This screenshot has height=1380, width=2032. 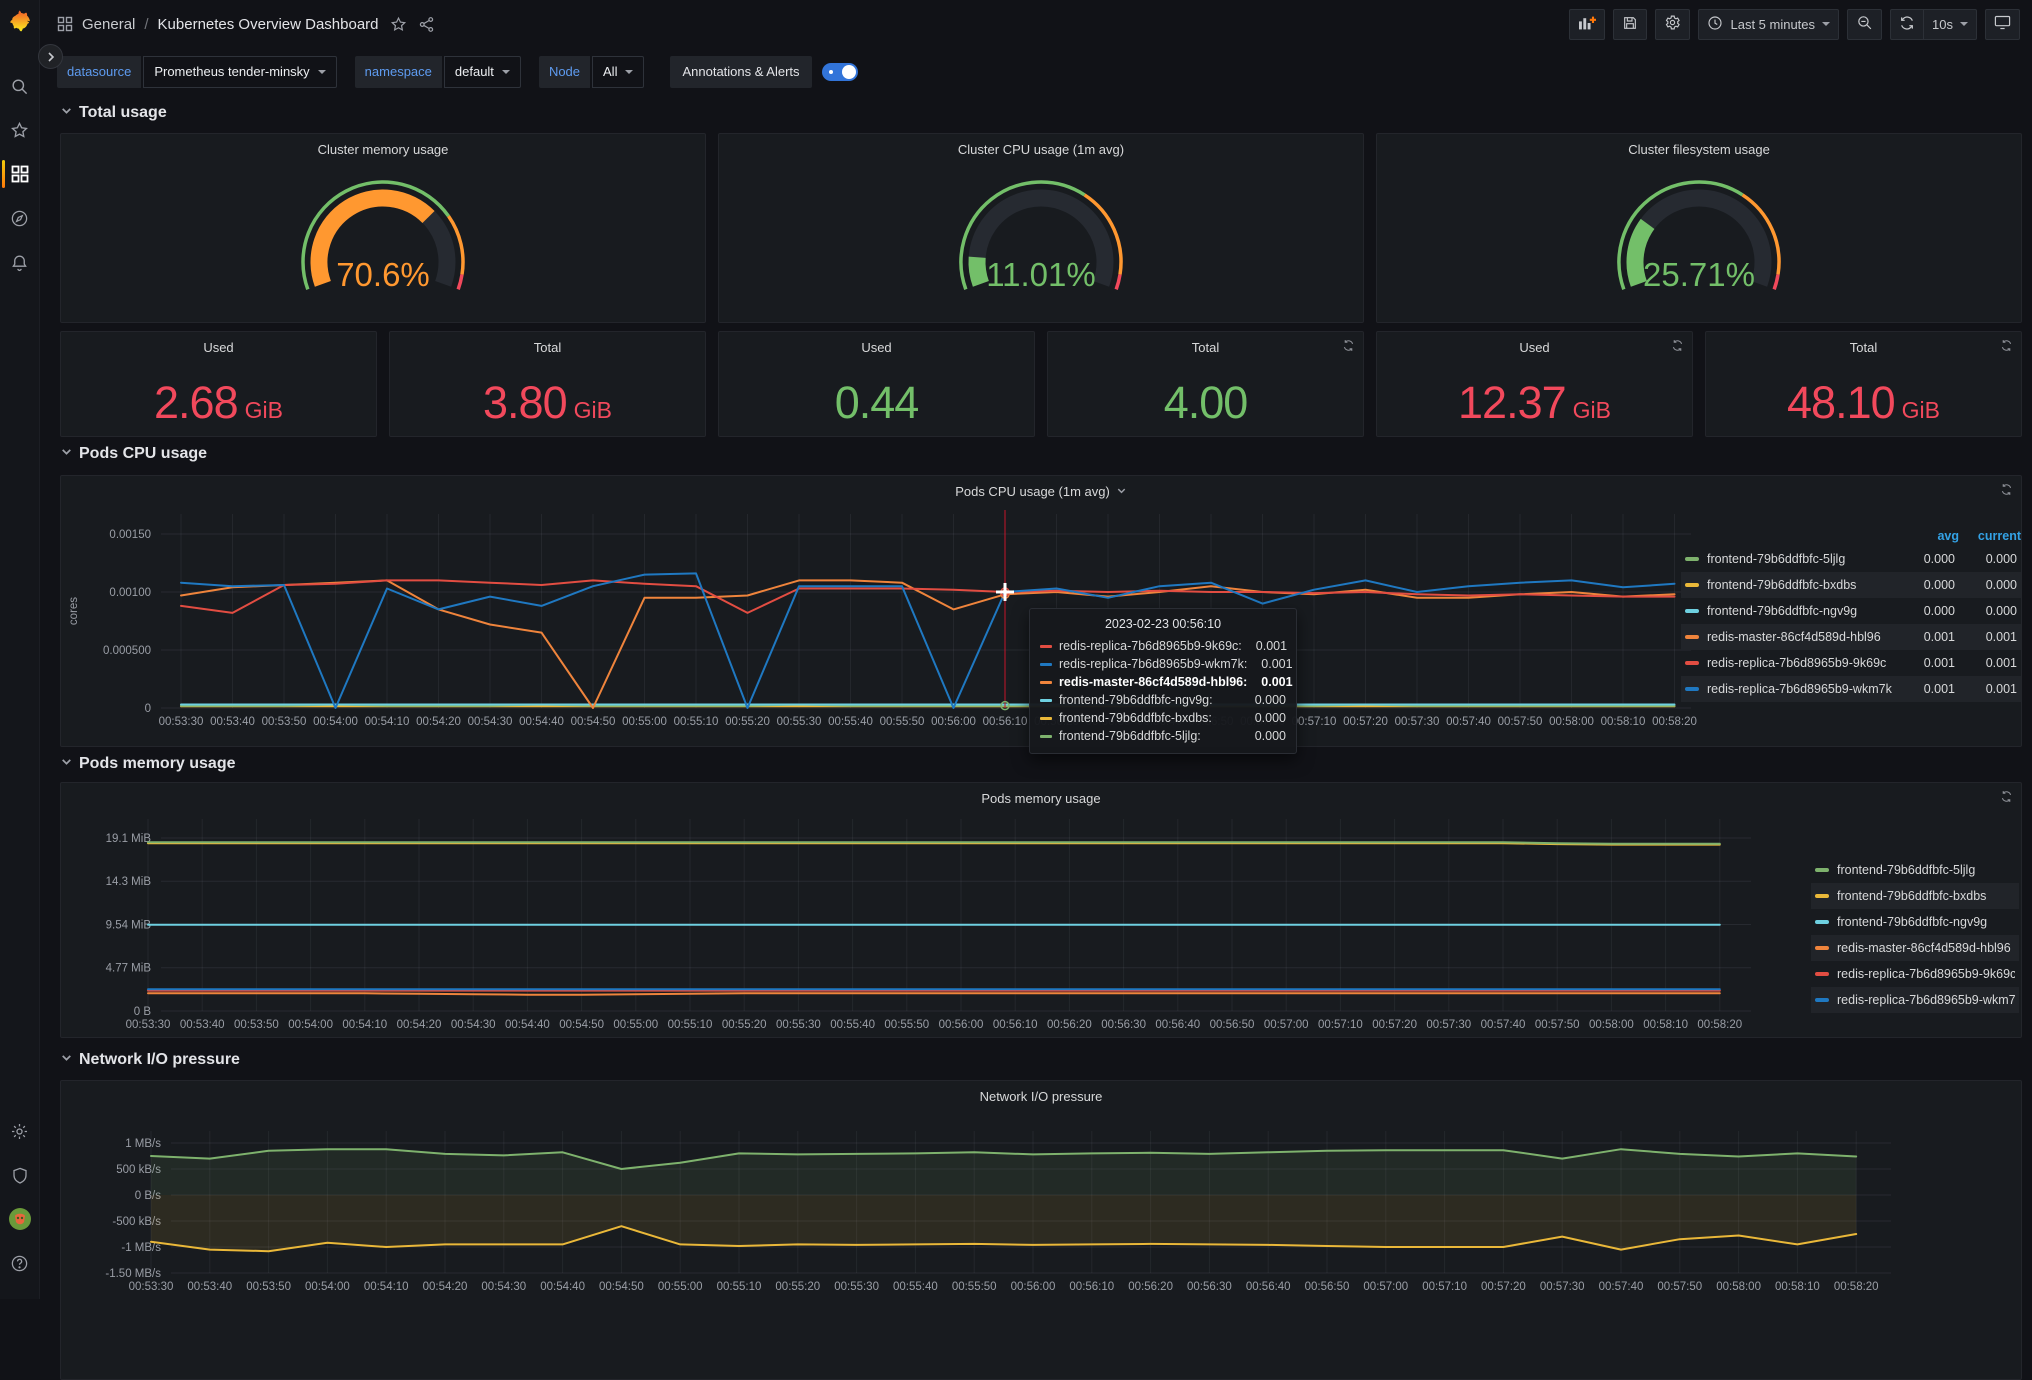 What do you see at coordinates (113, 113) in the screenshot?
I see `section-header-0: Total usage` at bounding box center [113, 113].